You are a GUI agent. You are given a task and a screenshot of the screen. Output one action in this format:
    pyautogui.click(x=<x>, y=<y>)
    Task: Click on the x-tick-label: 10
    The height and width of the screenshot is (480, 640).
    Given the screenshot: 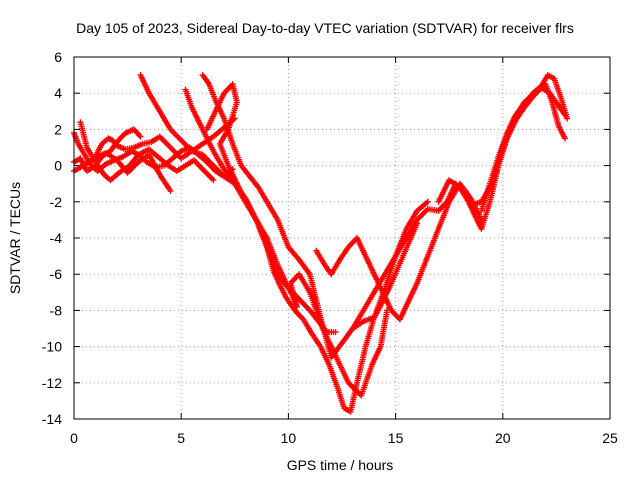 What is the action you would take?
    pyautogui.click(x=289, y=438)
    